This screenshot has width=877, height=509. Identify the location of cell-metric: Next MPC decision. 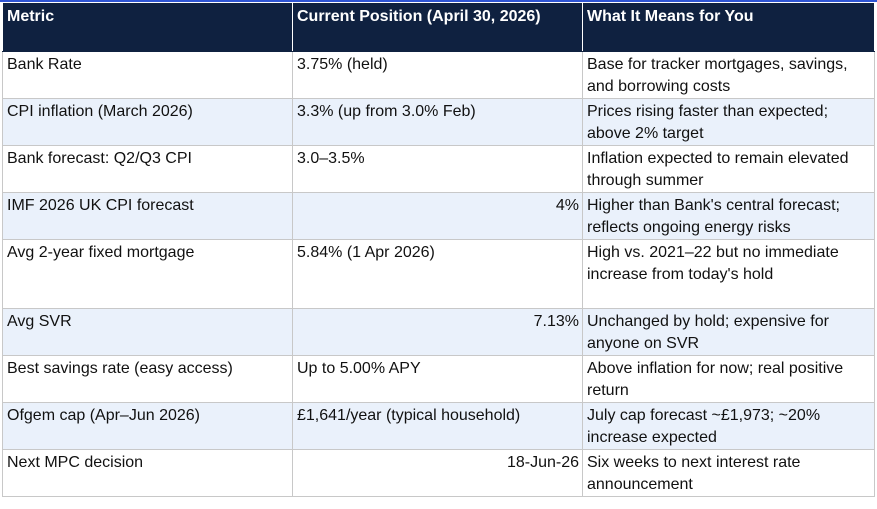
(147, 473).